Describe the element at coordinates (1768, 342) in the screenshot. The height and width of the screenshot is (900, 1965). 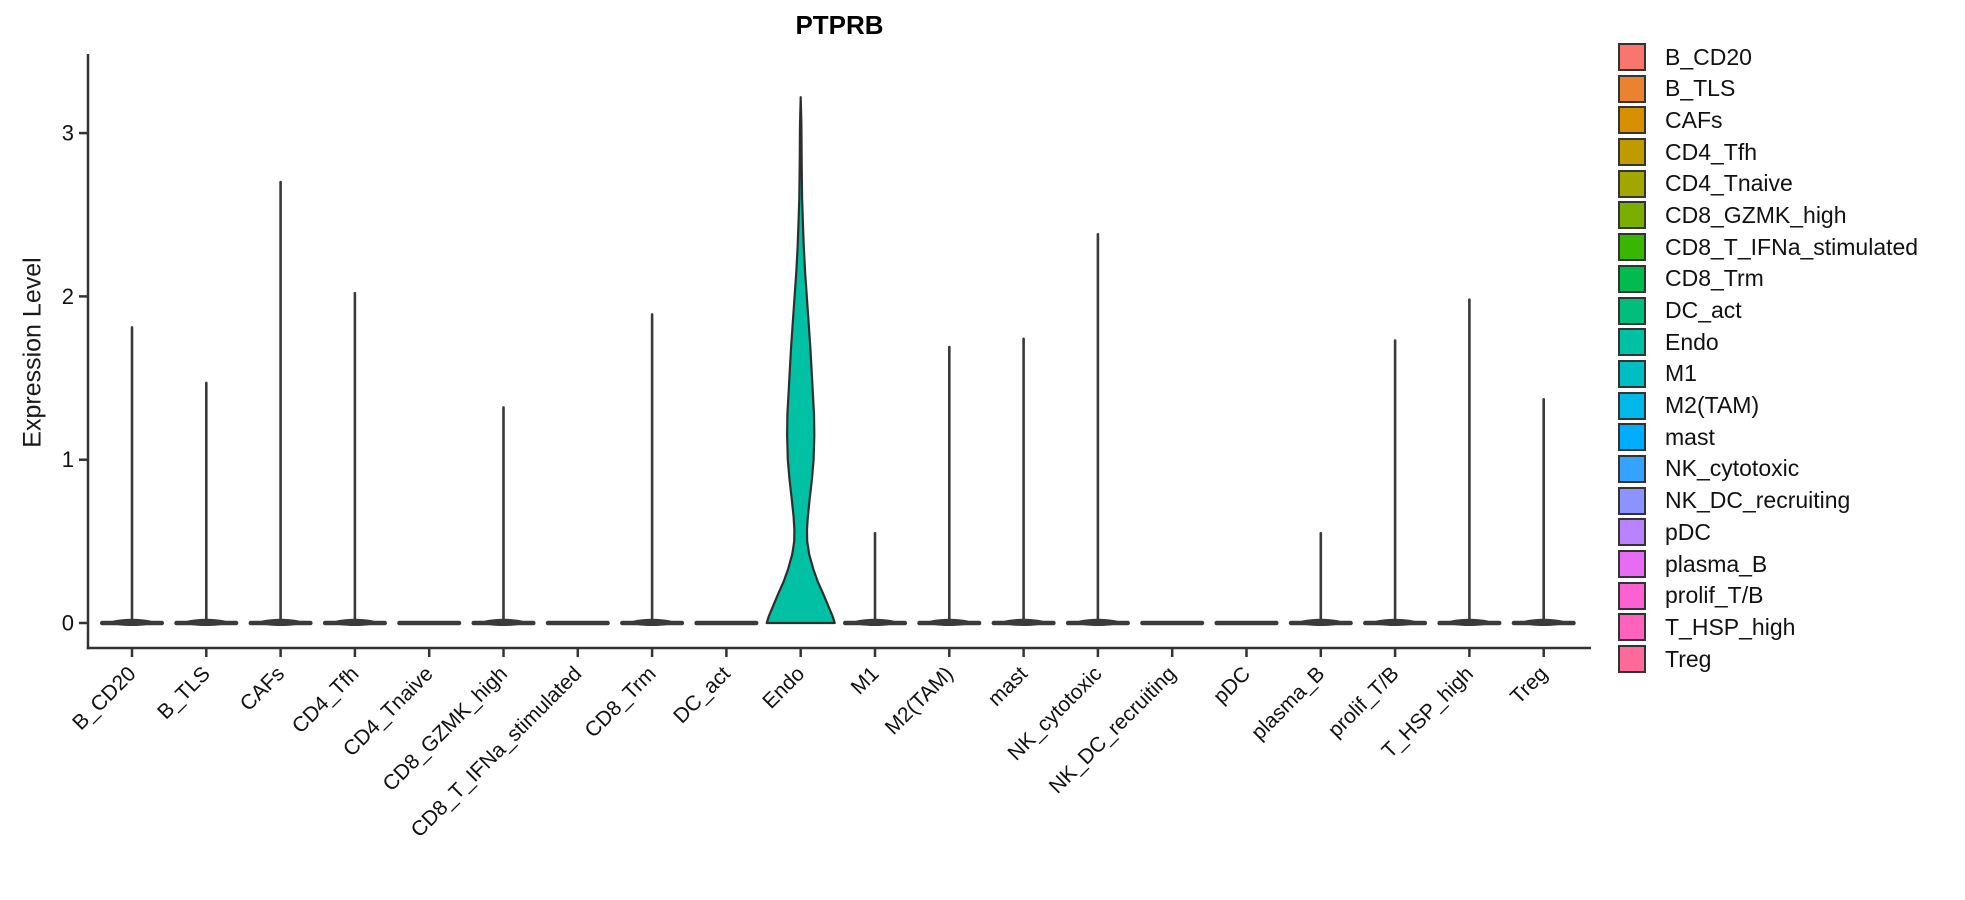
I see `legend-item: Endo` at that location.